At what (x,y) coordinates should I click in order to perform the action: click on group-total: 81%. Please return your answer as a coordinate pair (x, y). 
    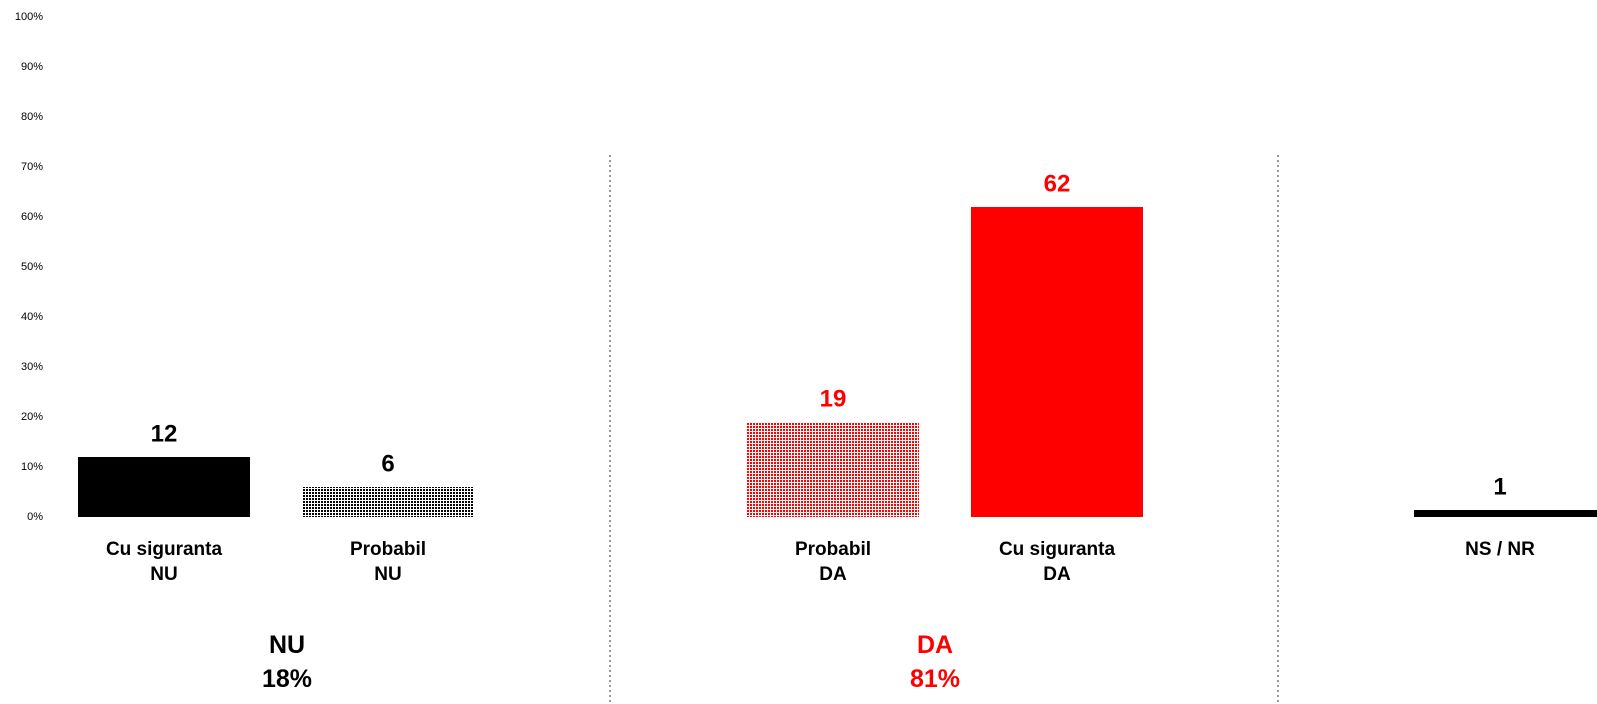
    Looking at the image, I should click on (935, 679).